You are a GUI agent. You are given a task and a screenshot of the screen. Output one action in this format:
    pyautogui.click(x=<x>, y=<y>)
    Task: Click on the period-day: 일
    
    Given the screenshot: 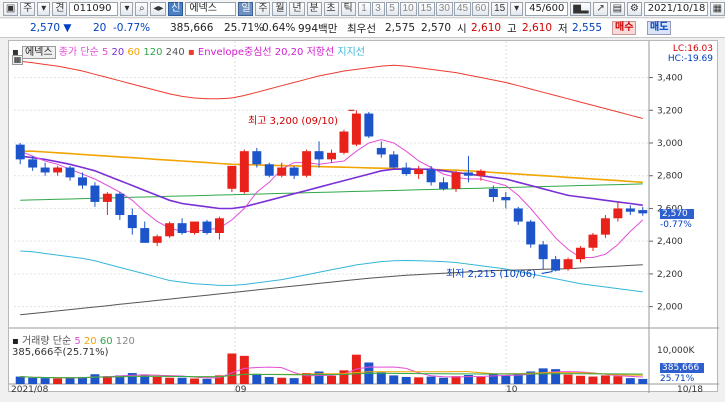 What is the action you would take?
    pyautogui.click(x=246, y=8)
    